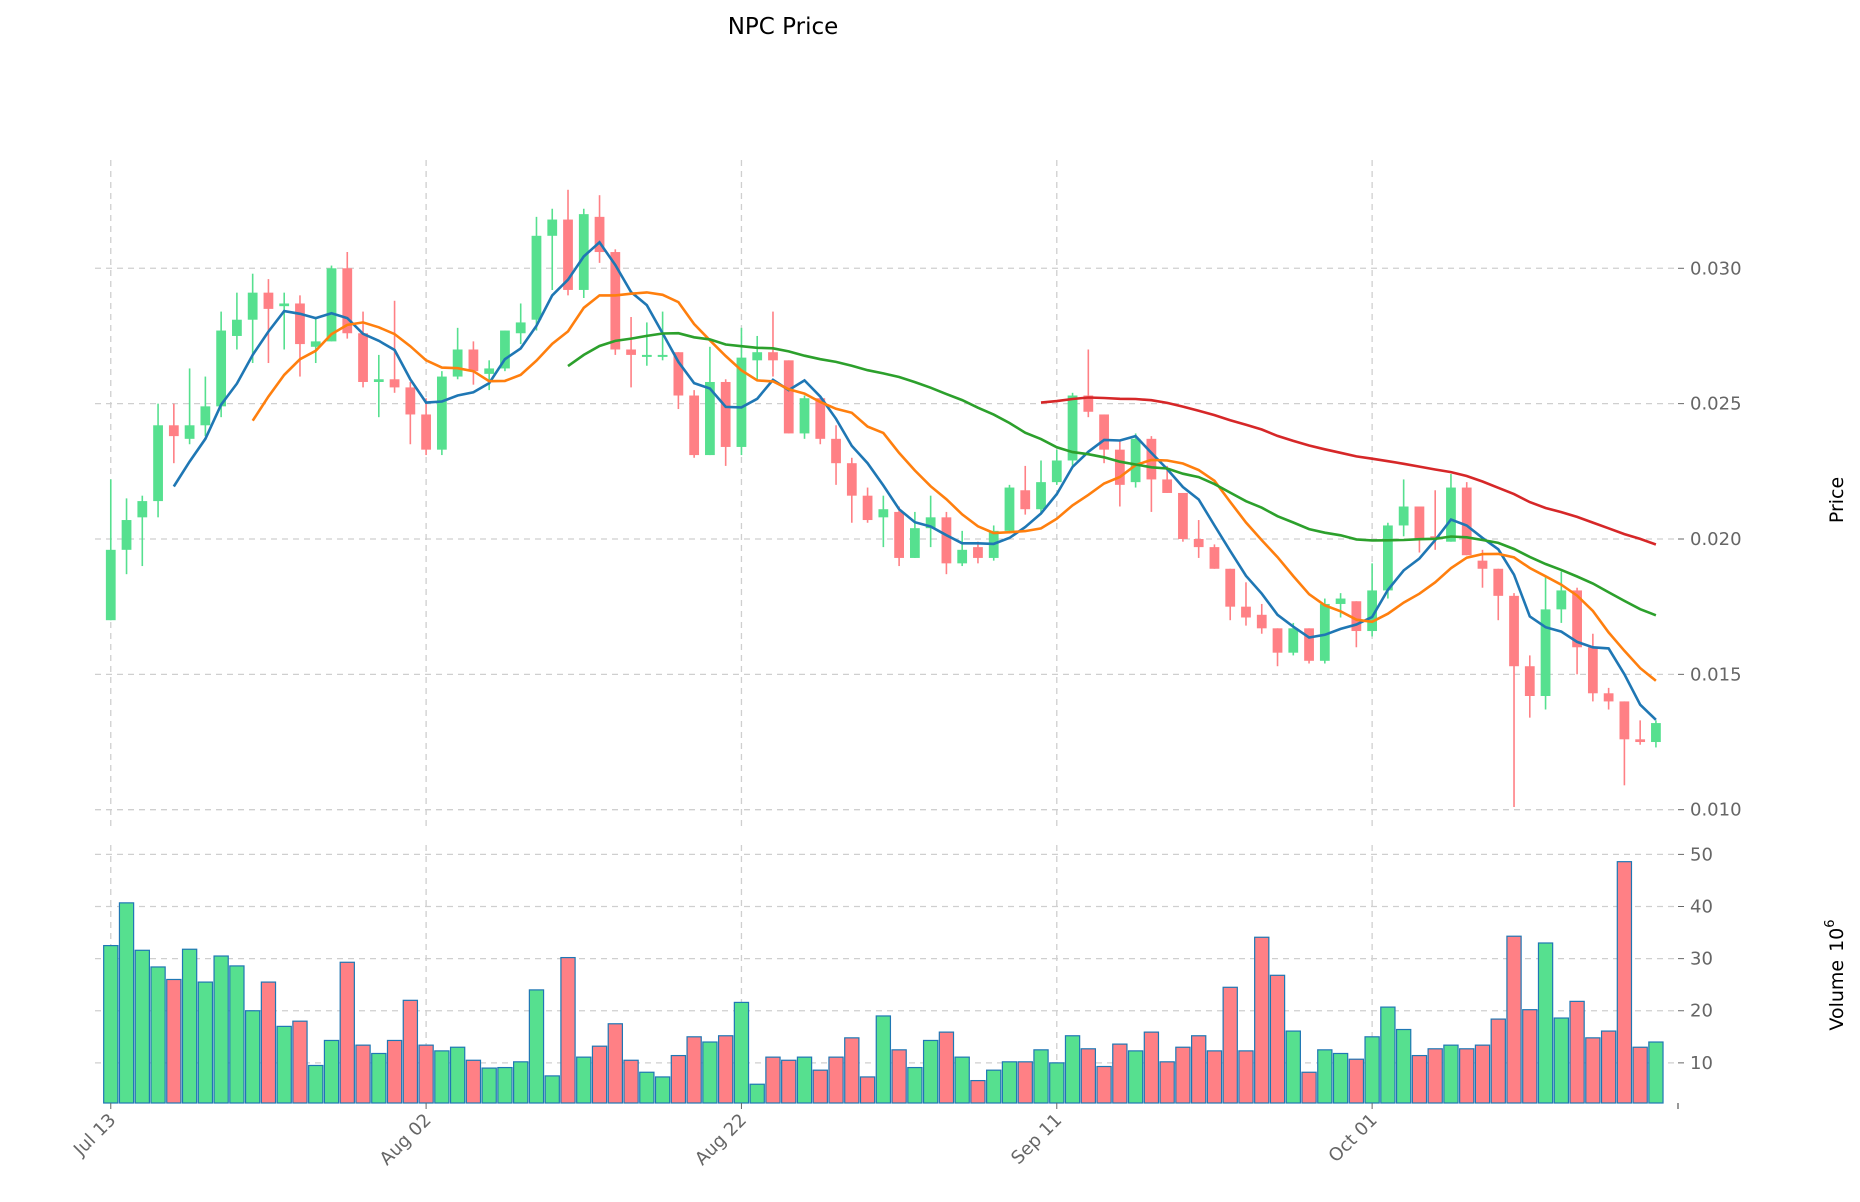  What do you see at coordinates (1830, 923) in the screenshot?
I see `volume-label-power: 6` at bounding box center [1830, 923].